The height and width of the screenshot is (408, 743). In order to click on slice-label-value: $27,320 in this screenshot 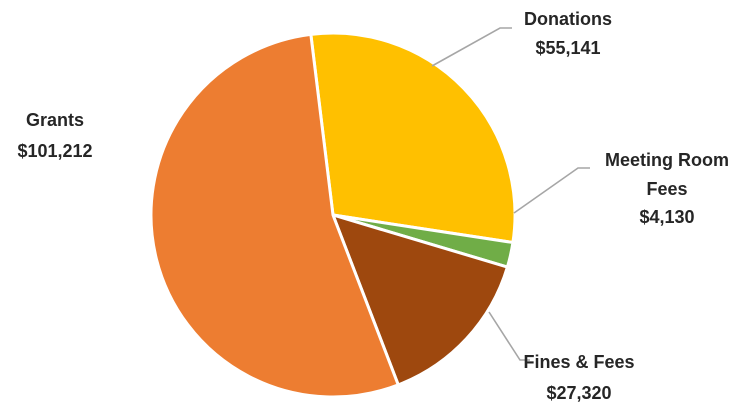, I will do `click(578, 393)`.